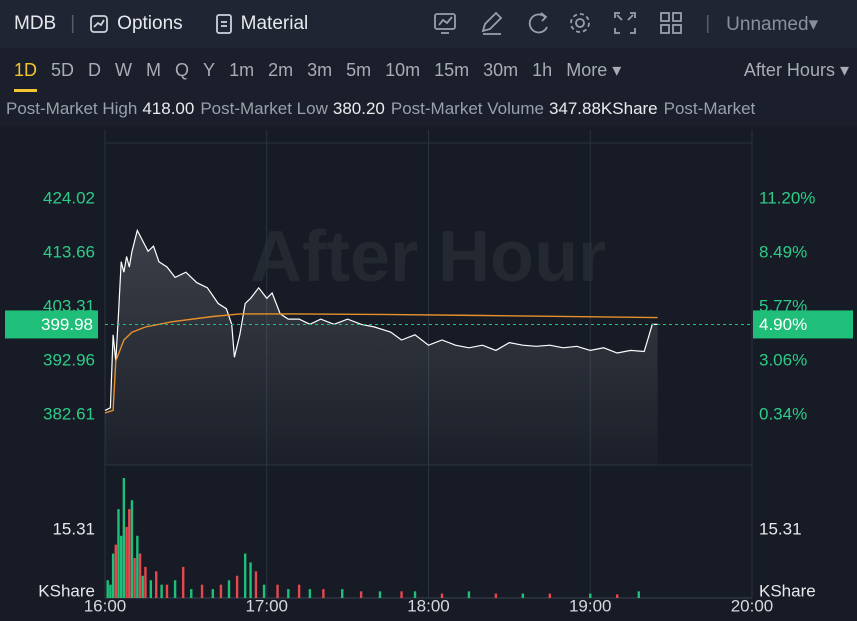  I want to click on y2-tick-label: 0.34%, so click(783, 414).